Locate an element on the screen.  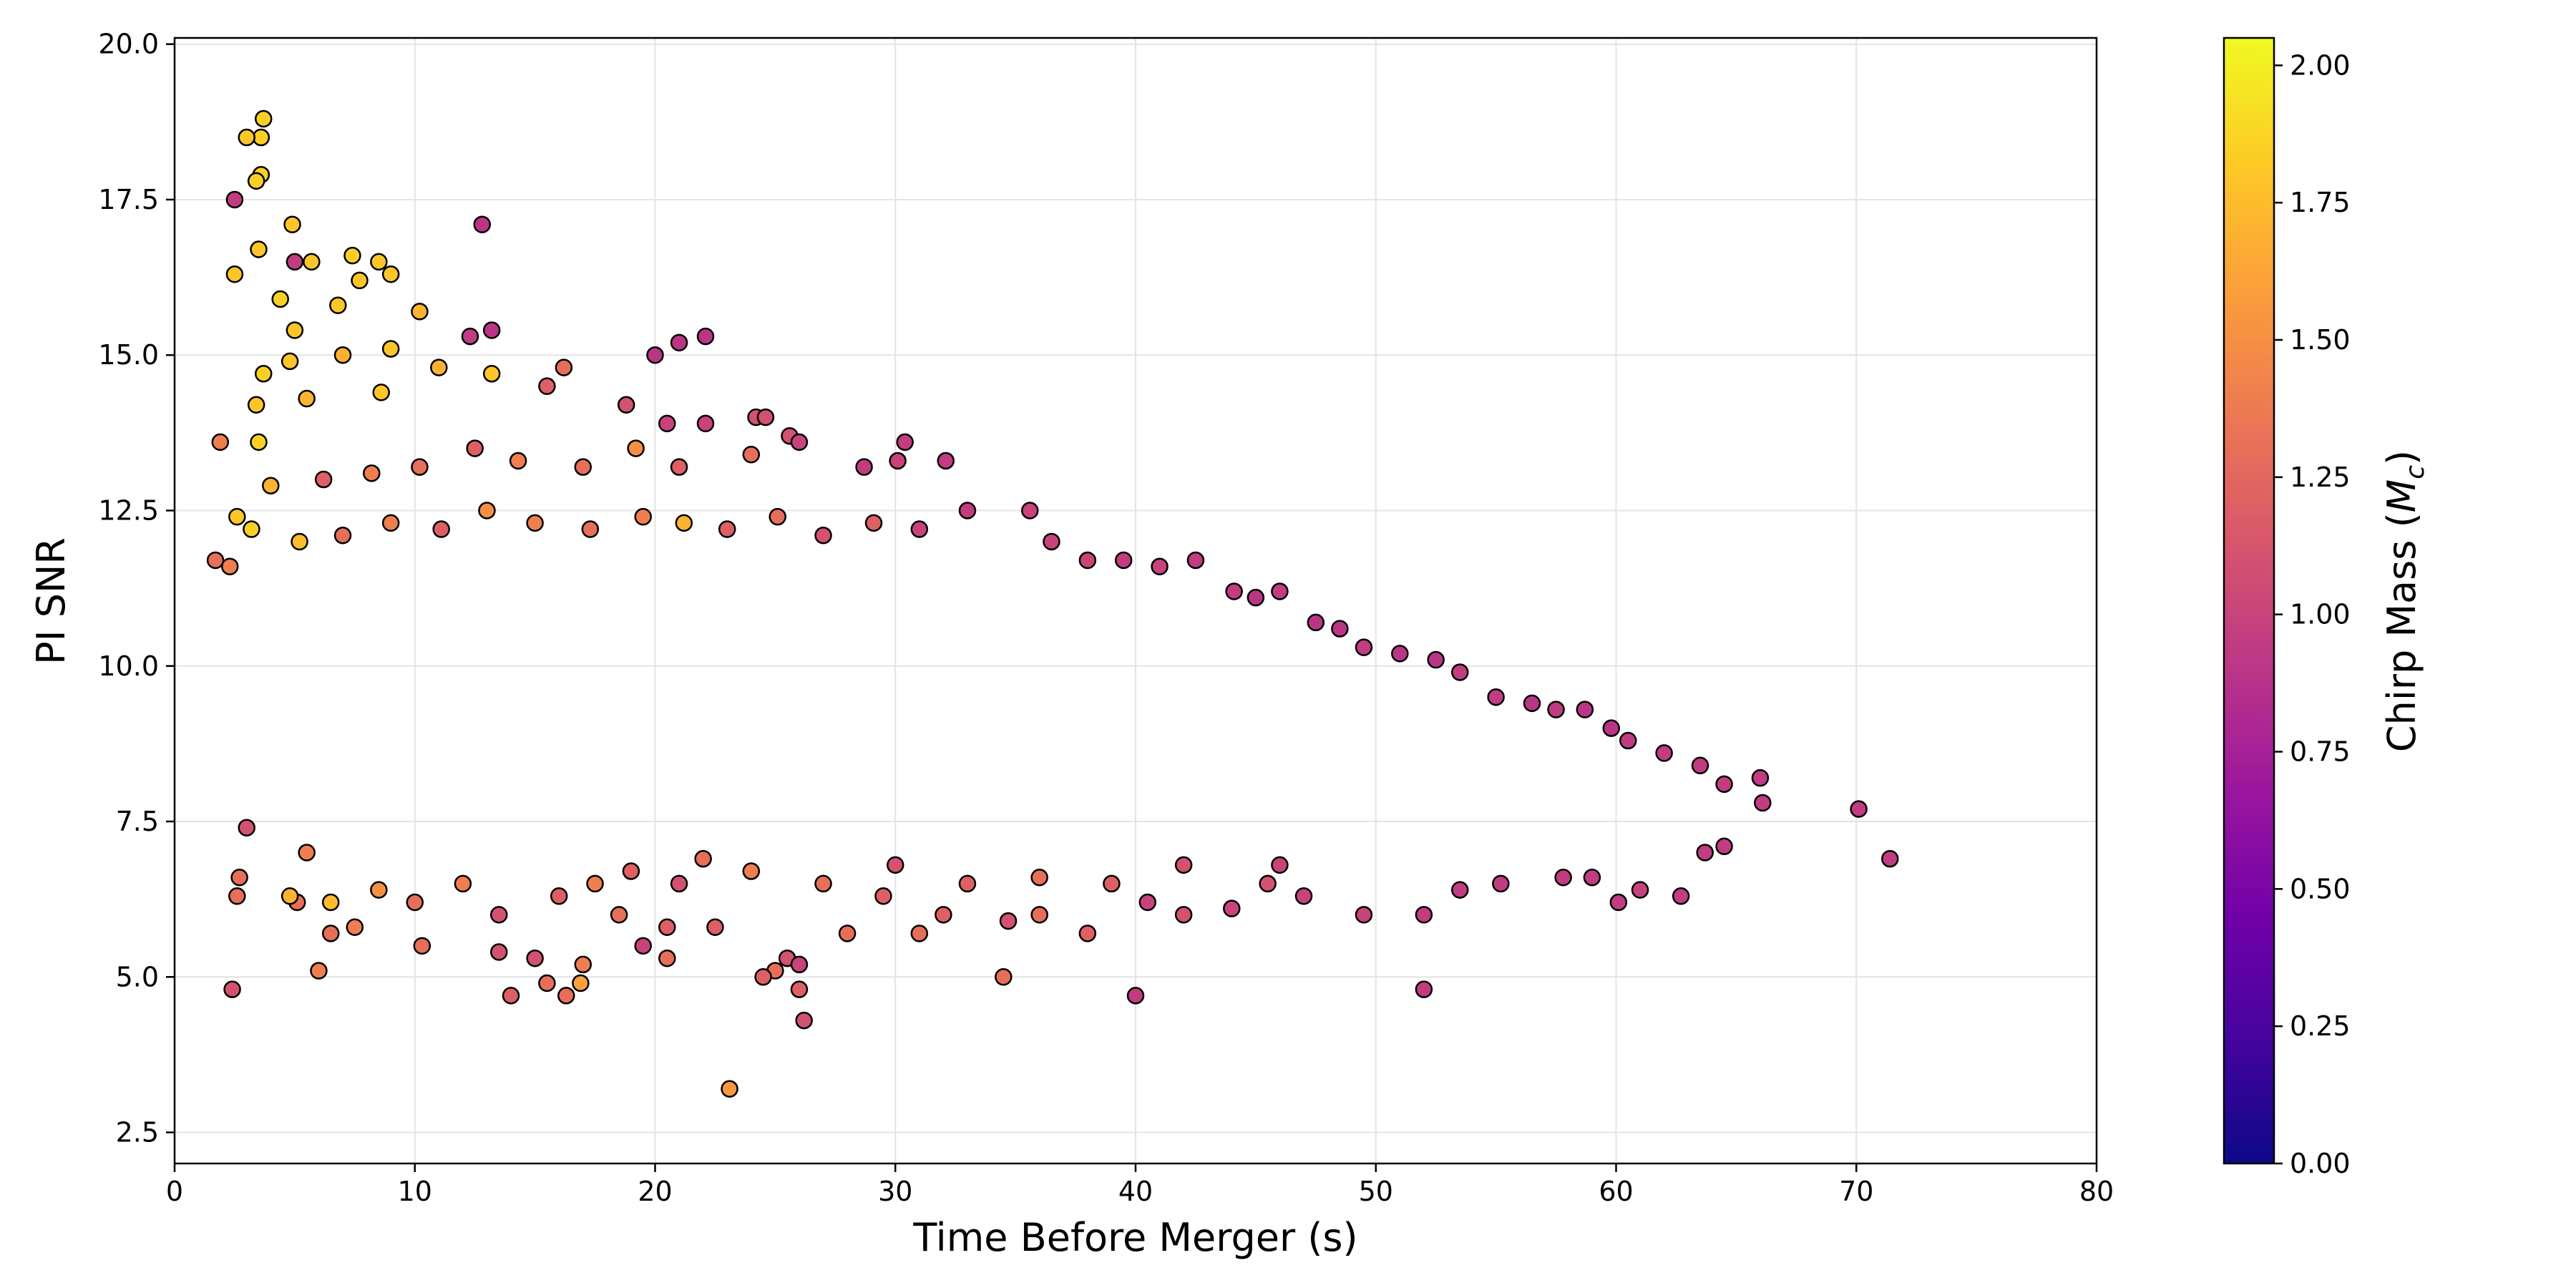
colorbar-label: Chirp Mass (Mc) is located at coordinates (2404, 601).